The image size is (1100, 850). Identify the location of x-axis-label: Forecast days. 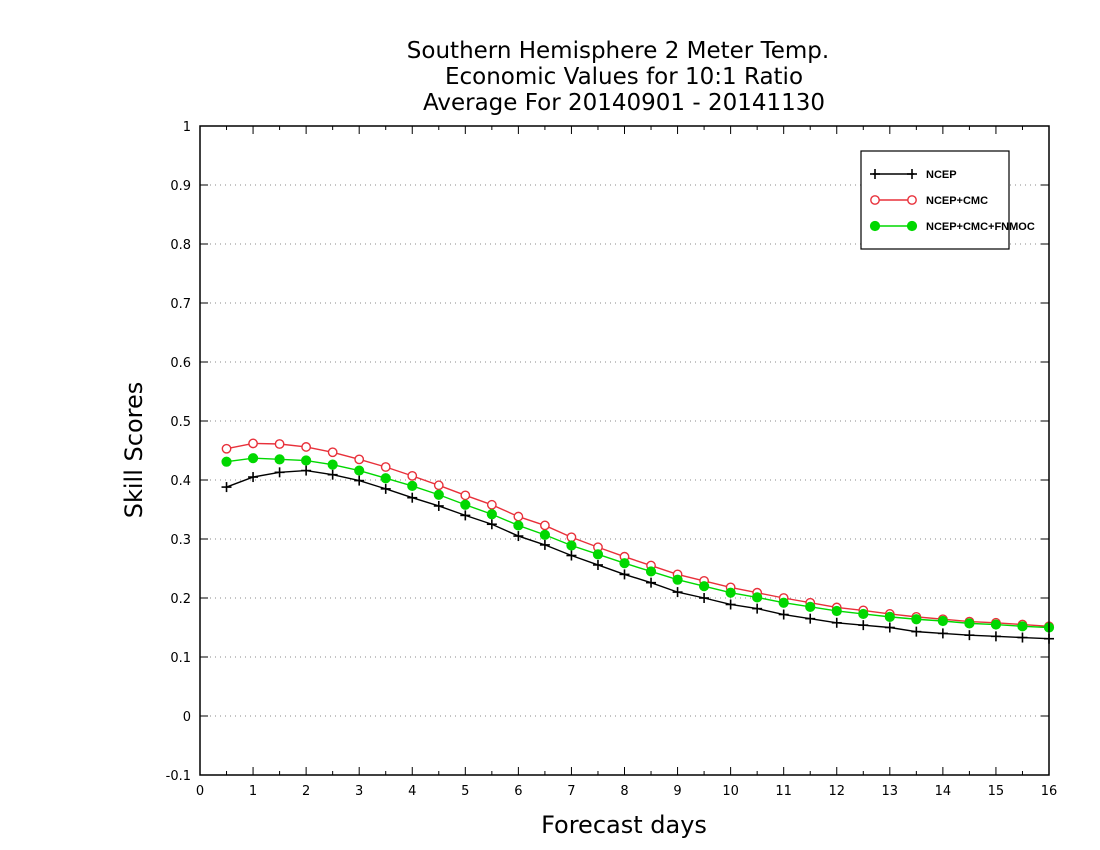
(624, 825).